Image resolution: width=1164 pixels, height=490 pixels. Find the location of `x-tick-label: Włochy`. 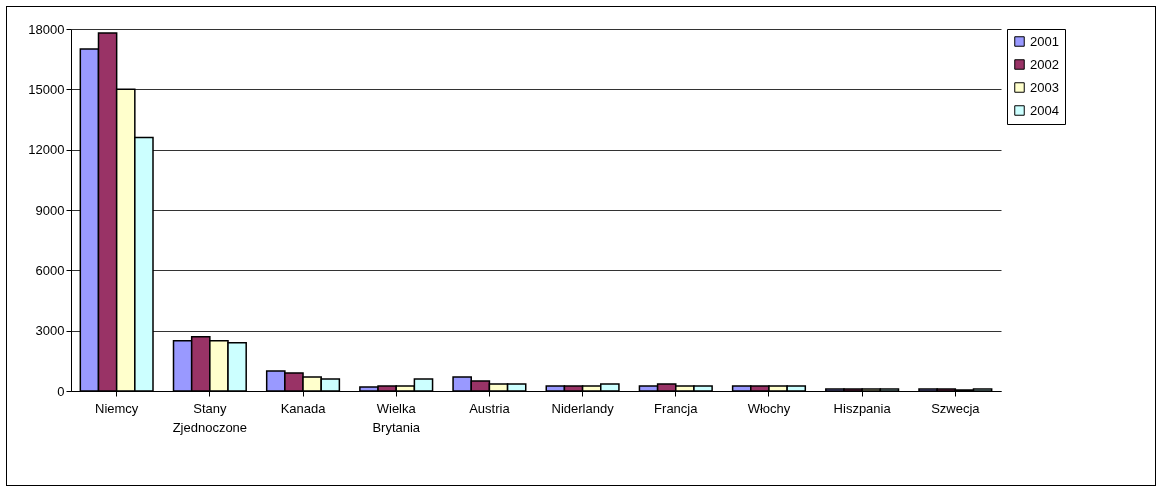

x-tick-label: Włochy is located at coordinates (769, 408).